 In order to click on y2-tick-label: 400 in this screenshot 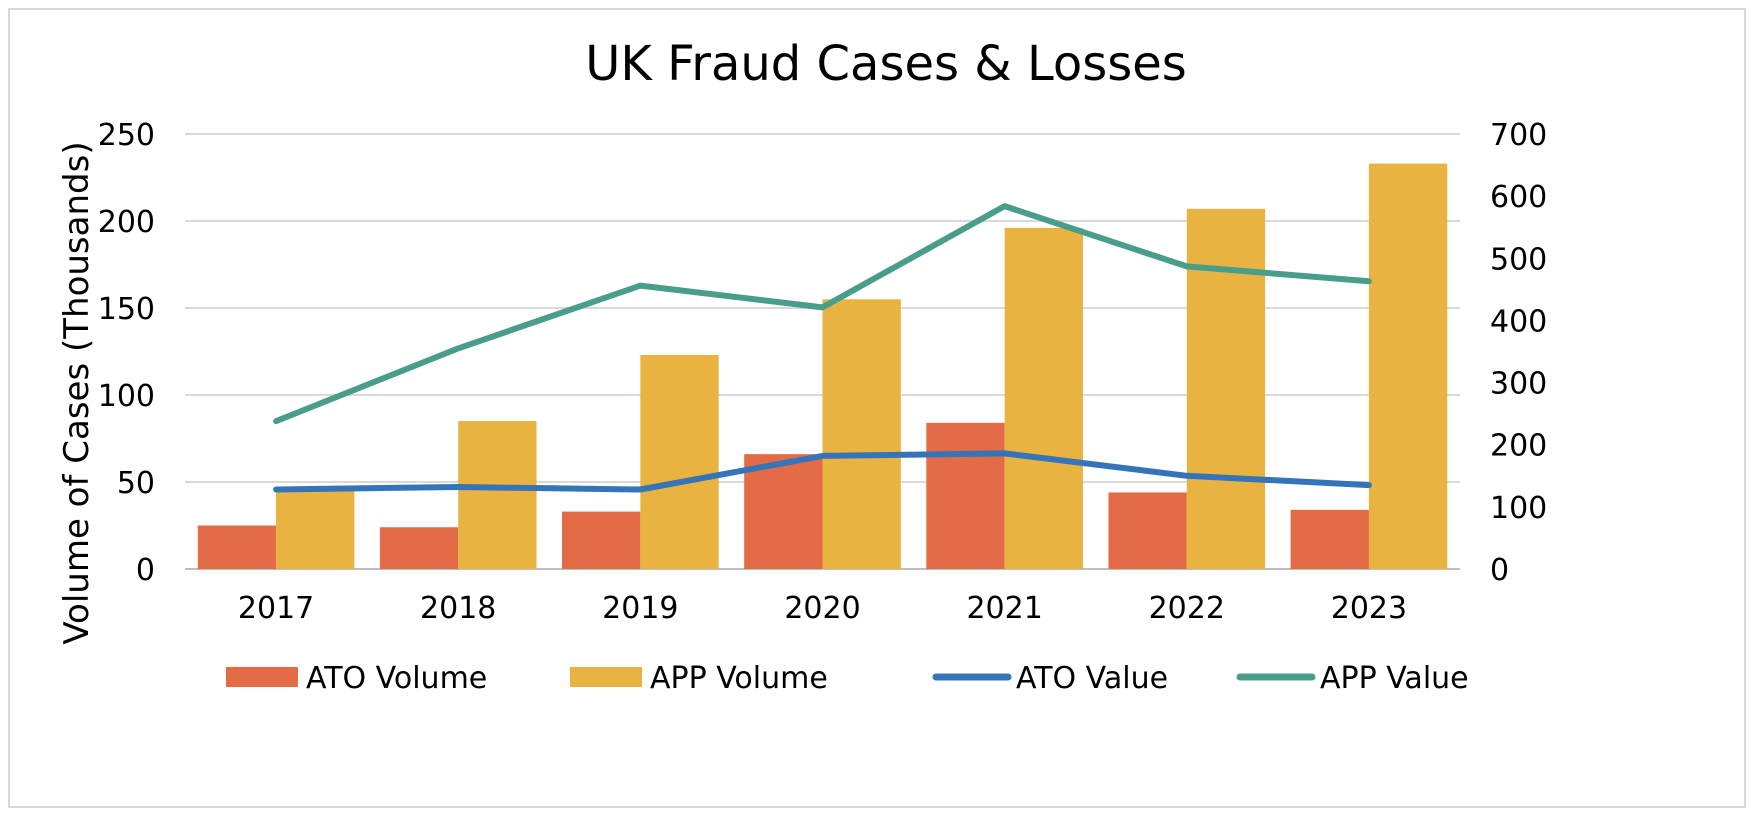, I will do `click(1518, 321)`.